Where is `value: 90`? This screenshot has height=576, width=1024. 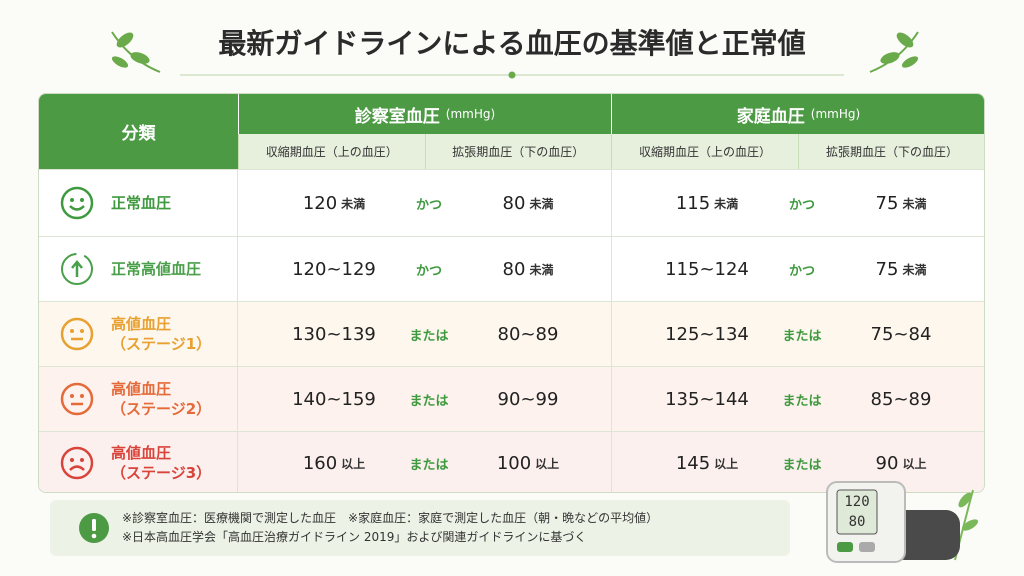 value: 90 is located at coordinates (887, 463).